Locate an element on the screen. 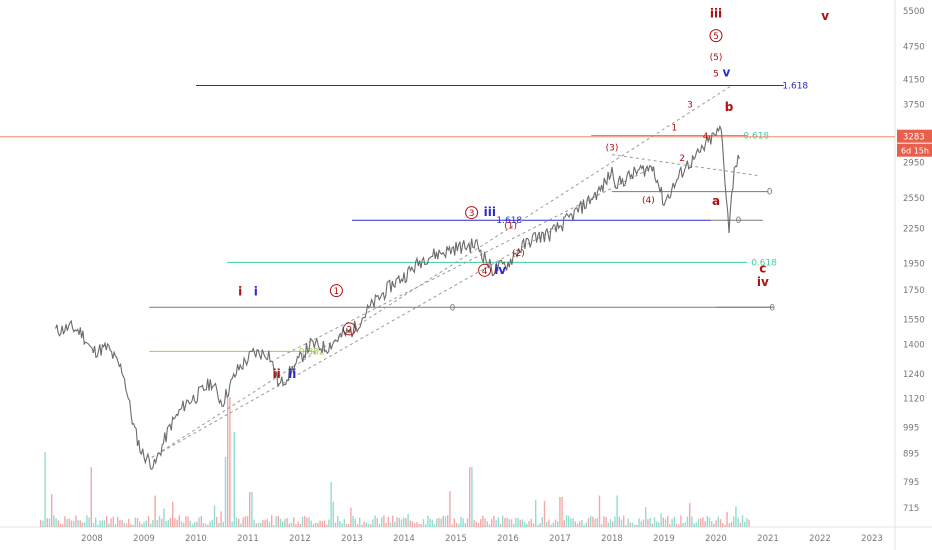 This screenshot has width=932, height=550. wave-label: ii is located at coordinates (276, 374).